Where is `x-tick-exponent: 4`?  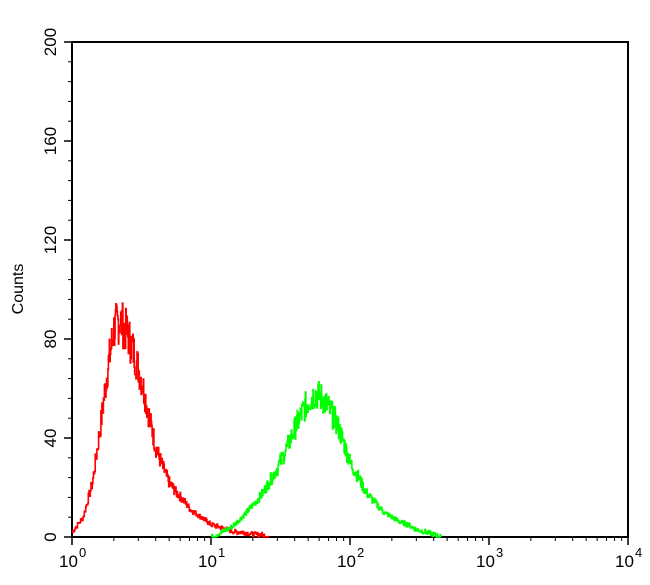 x-tick-exponent: 4 is located at coordinates (638, 552).